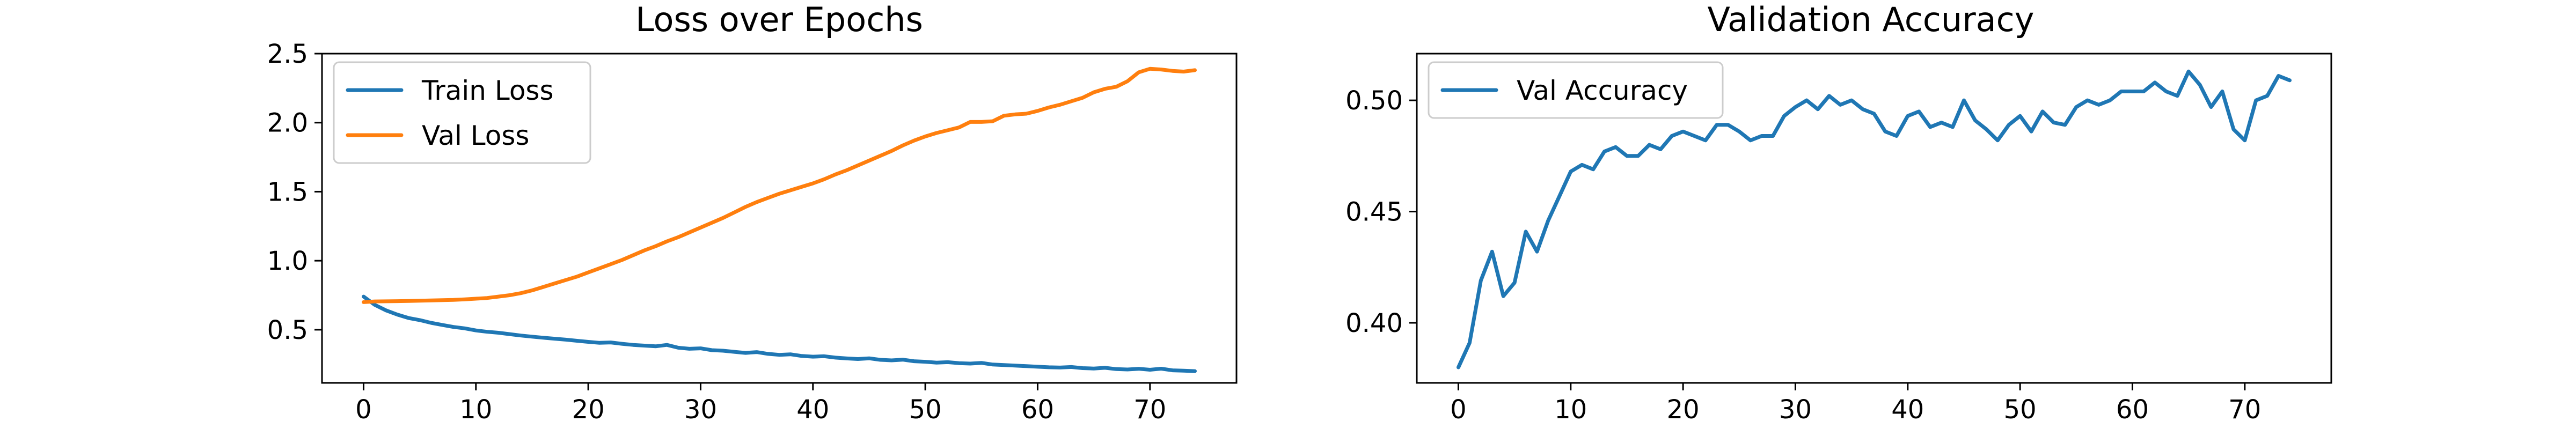  Describe the element at coordinates (287, 123) in the screenshot. I see `loss-y-tick-label-3: 2.0` at that location.